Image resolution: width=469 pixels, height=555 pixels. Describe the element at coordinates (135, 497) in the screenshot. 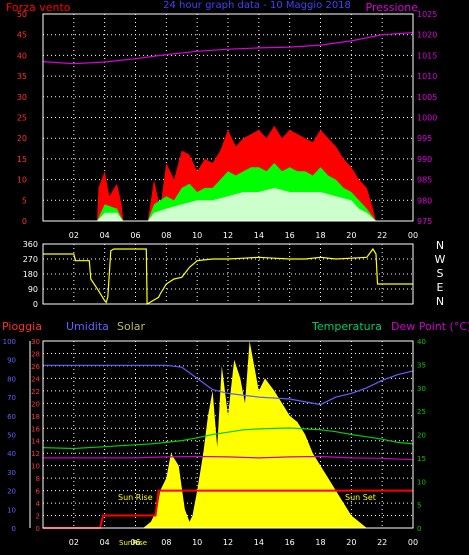

I see `sunrise-annotation: Sun Rise` at that location.